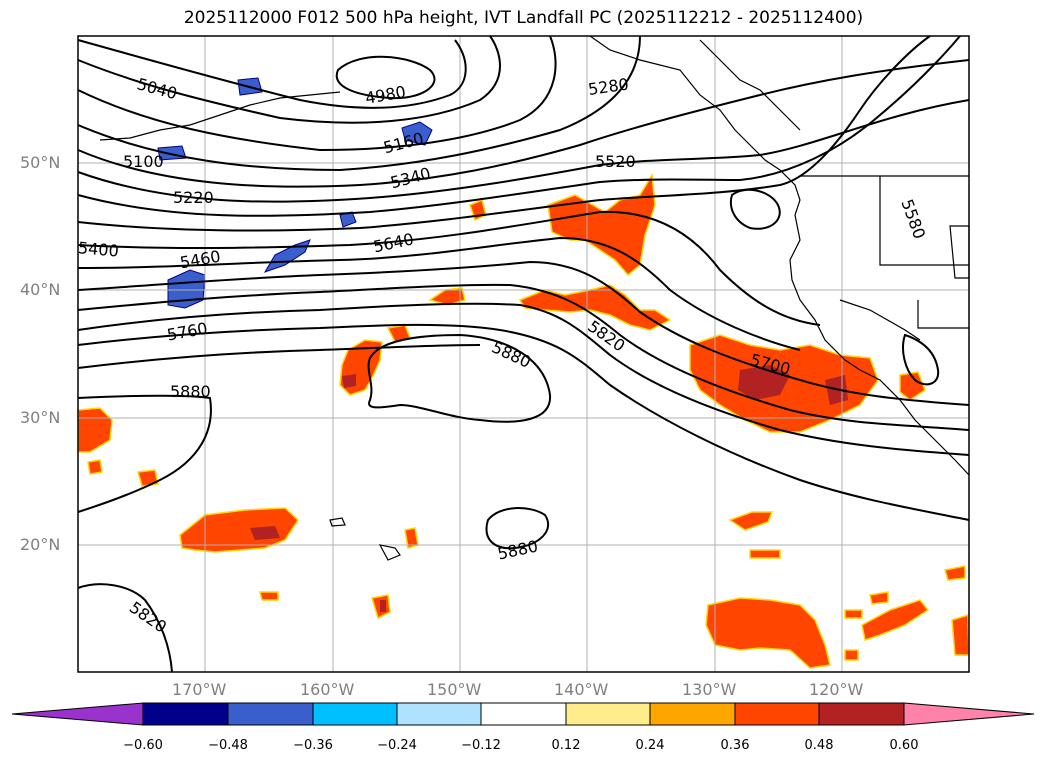 The image size is (1047, 765). I want to click on colorbar-tick: −0.36, so click(313, 745).